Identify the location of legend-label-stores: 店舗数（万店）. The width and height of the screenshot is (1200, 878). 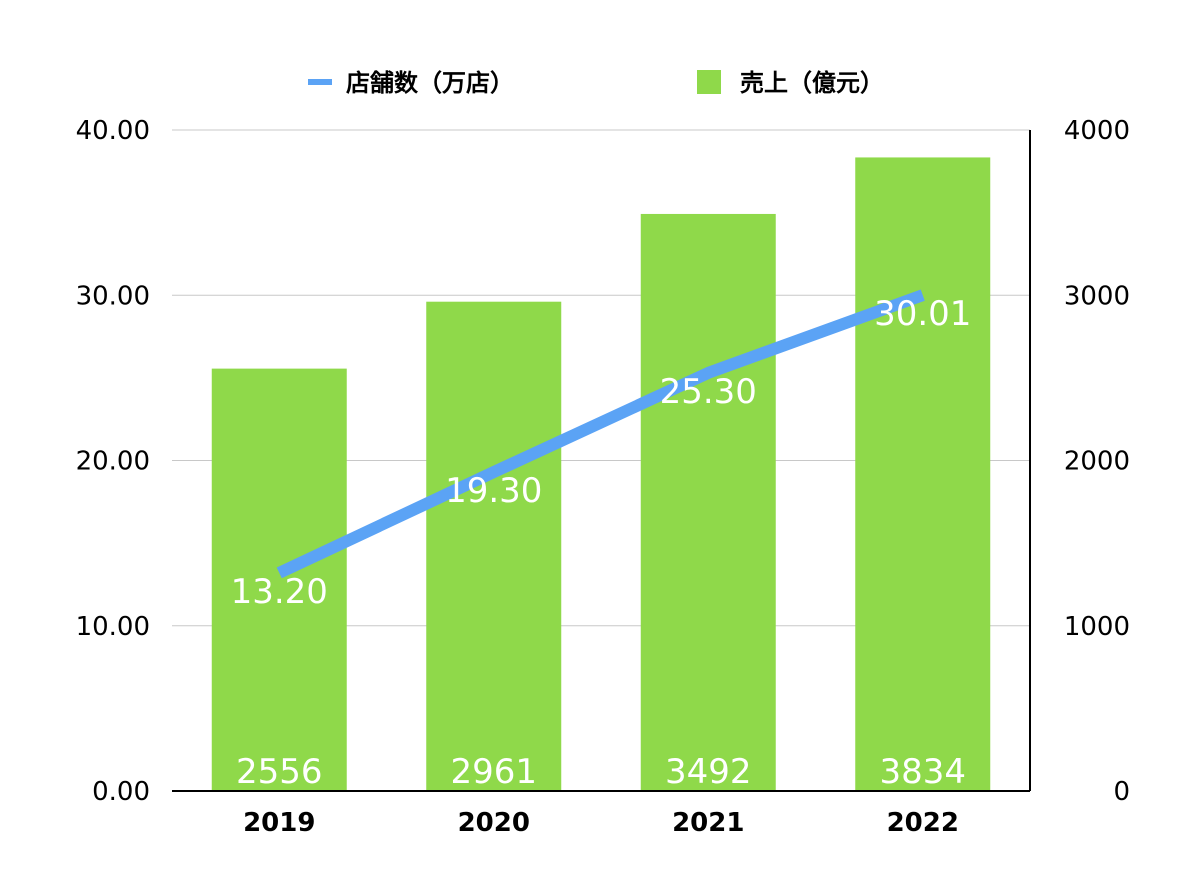
(430, 83).